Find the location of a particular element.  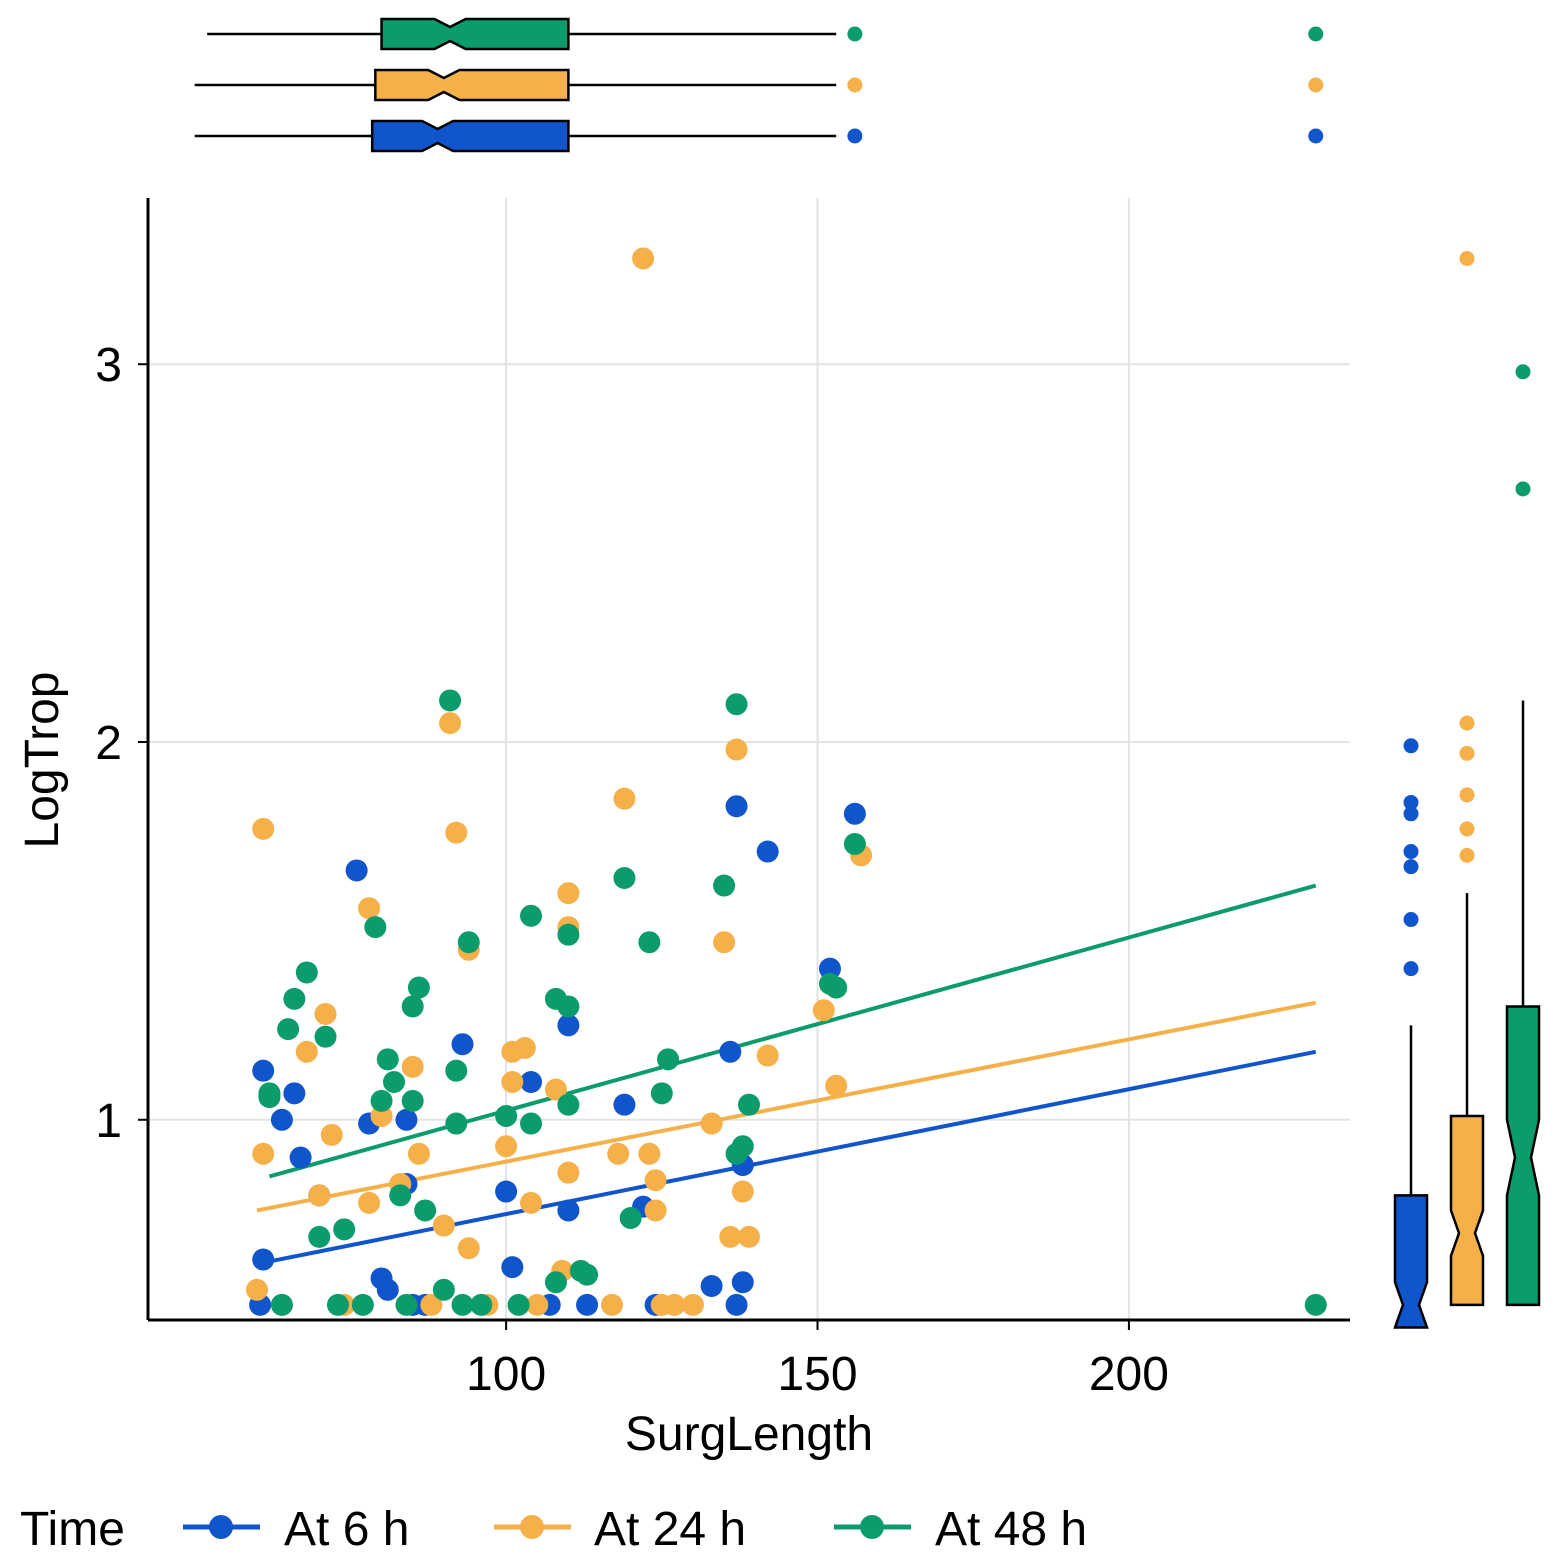

trend-line-at-24-h is located at coordinates (786, 1106).